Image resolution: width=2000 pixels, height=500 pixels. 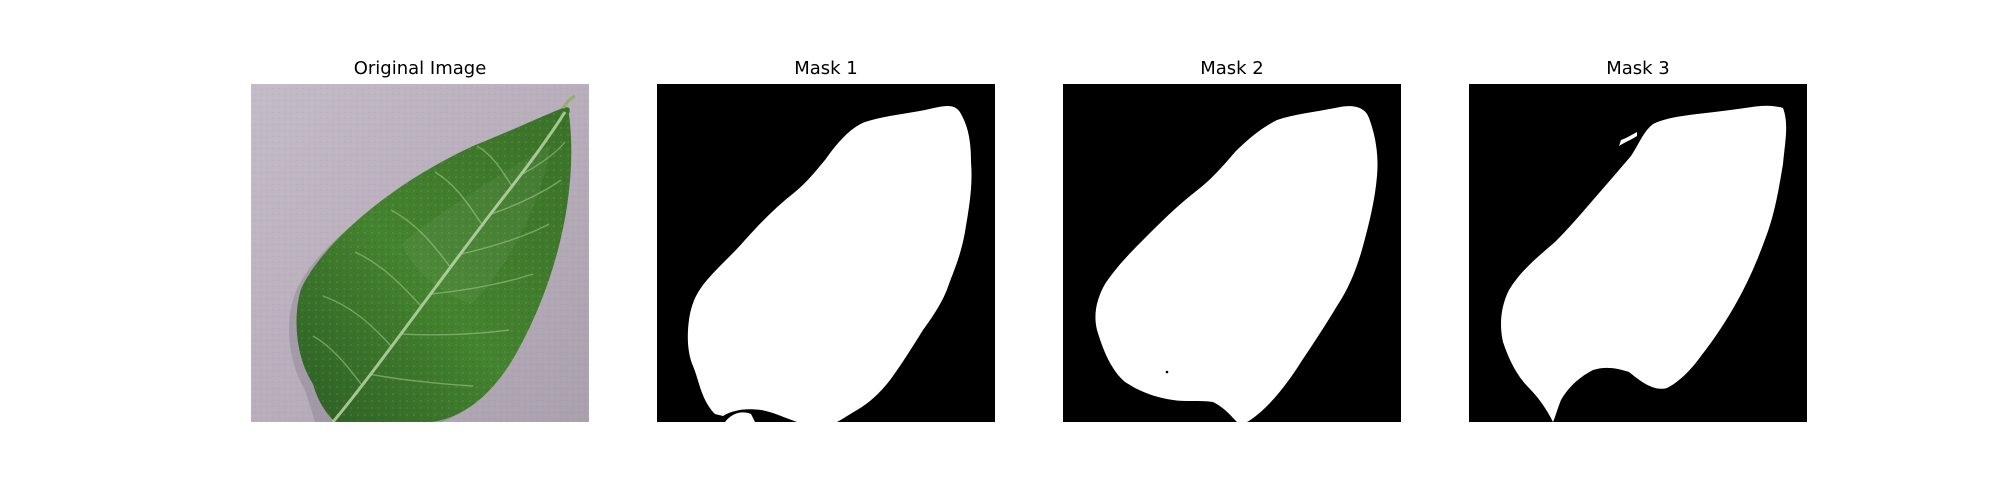 I want to click on leaf-photo, so click(x=420, y=253).